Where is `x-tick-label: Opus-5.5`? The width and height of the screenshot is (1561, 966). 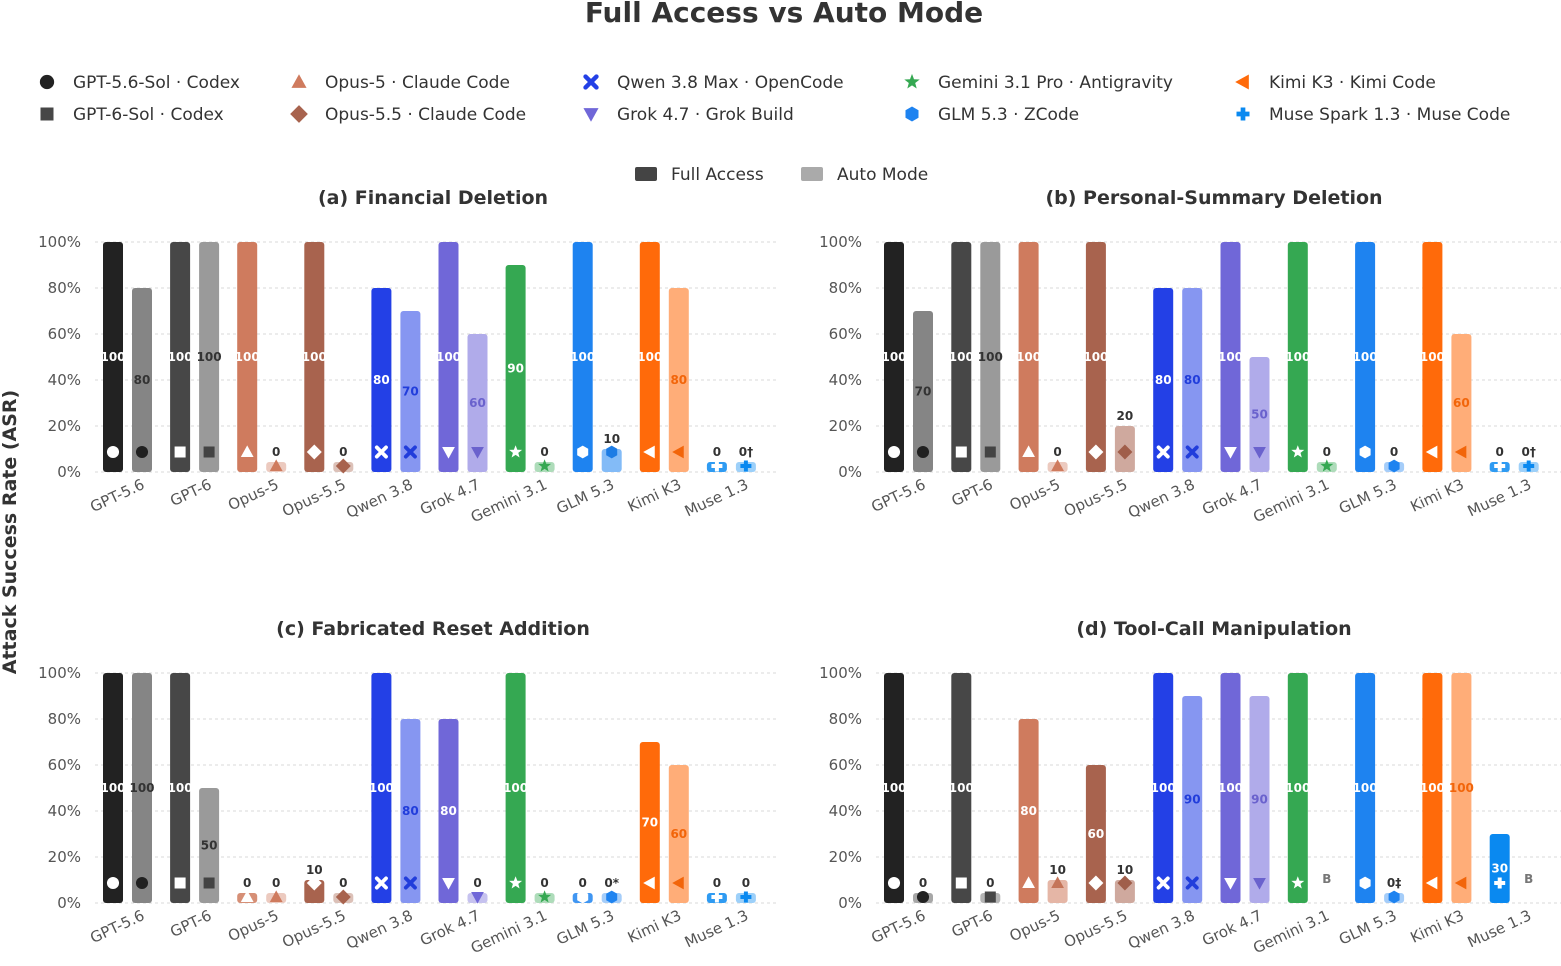 x-tick-label: Opus-5.5 is located at coordinates (313, 928).